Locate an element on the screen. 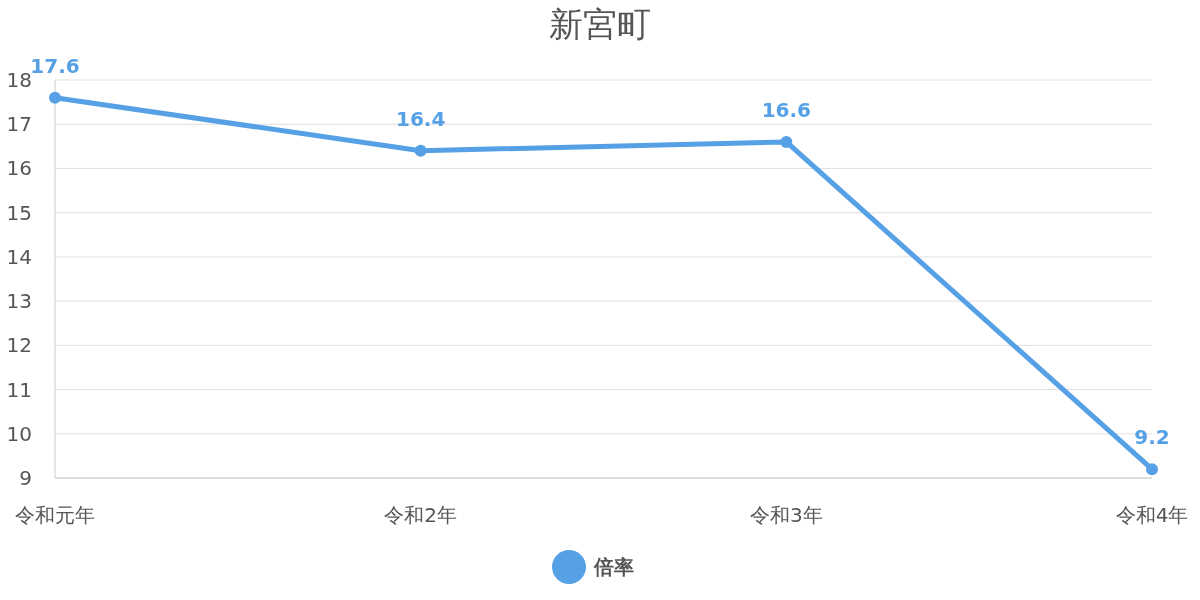 The width and height of the screenshot is (1200, 600). data-label: 17.6 is located at coordinates (55, 65).